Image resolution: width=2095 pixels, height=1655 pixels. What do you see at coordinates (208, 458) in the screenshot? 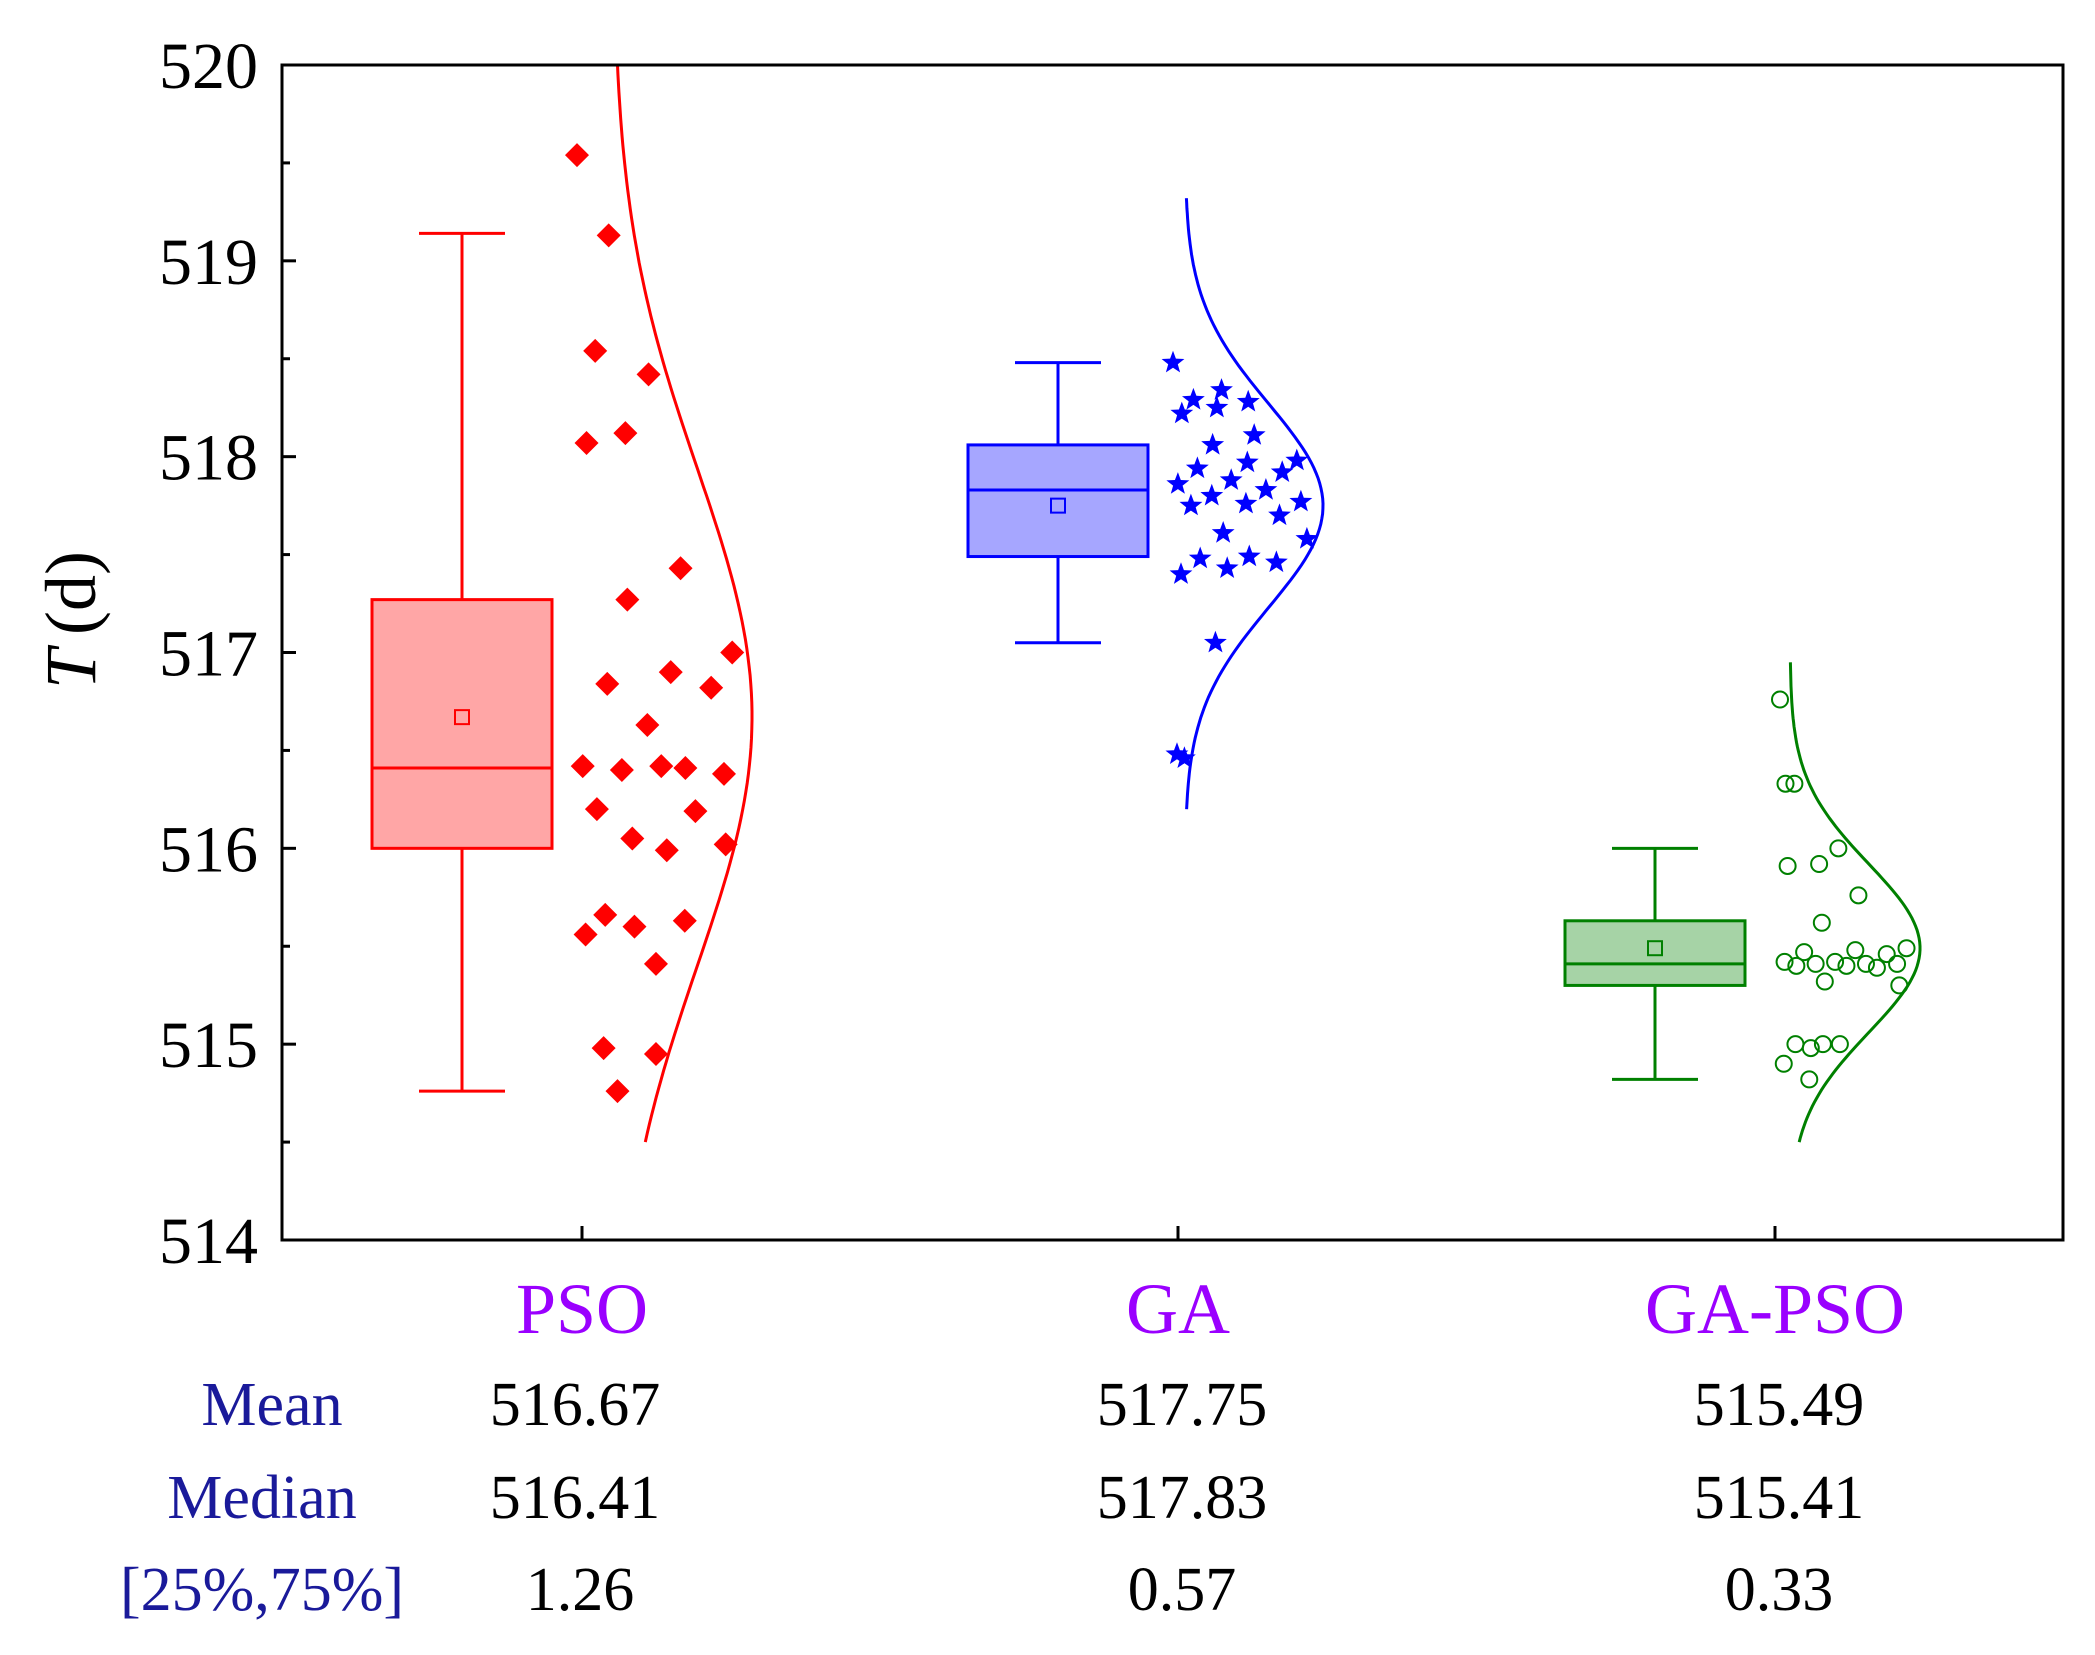
I see `y-tick-label: 518` at bounding box center [208, 458].